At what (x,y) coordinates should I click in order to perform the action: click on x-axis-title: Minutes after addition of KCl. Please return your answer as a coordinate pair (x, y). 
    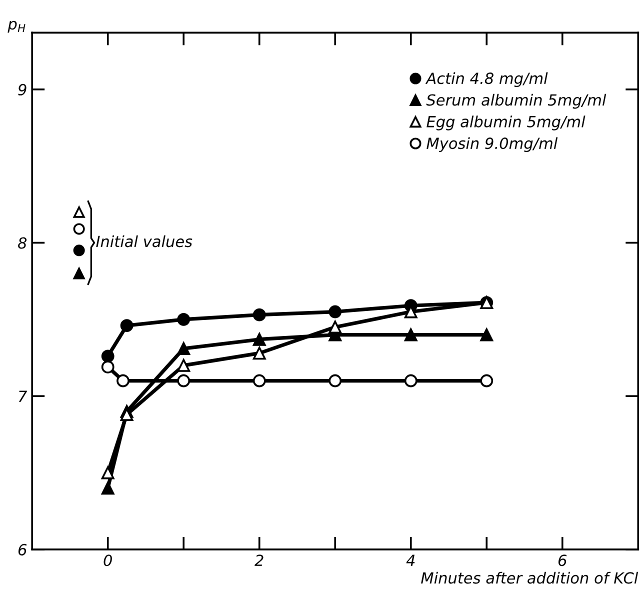
    Looking at the image, I should click on (529, 578).